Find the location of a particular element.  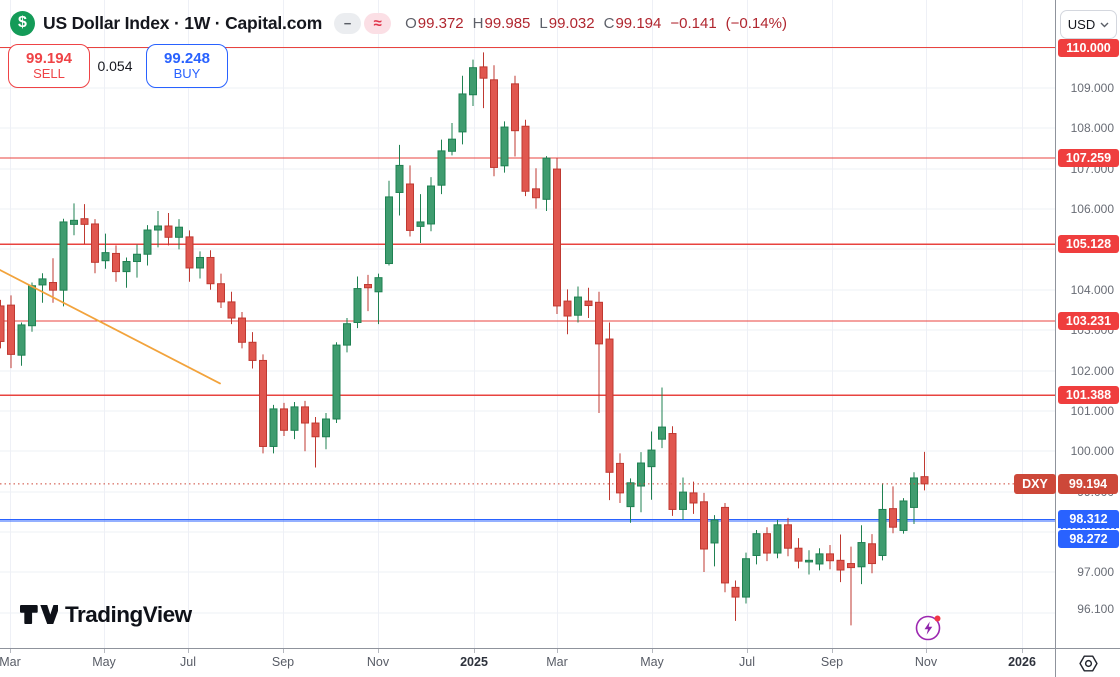

price-tick-label: 101.000 is located at coordinates (1092, 410).